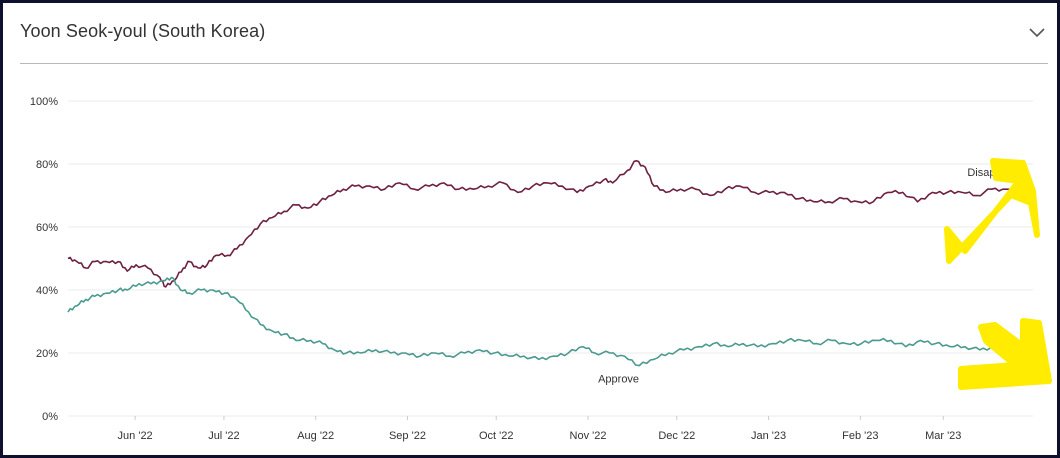  I want to click on chevron-down-icon, so click(1037, 32).